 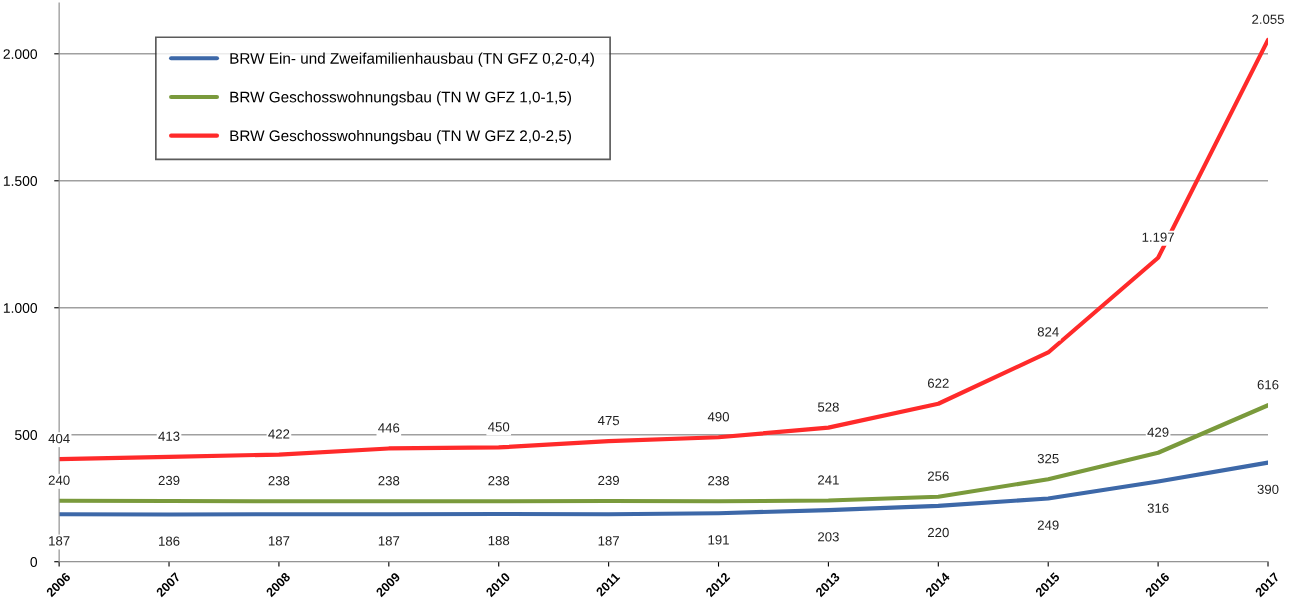 I want to click on data-label: 2.055, so click(x=1268, y=19).